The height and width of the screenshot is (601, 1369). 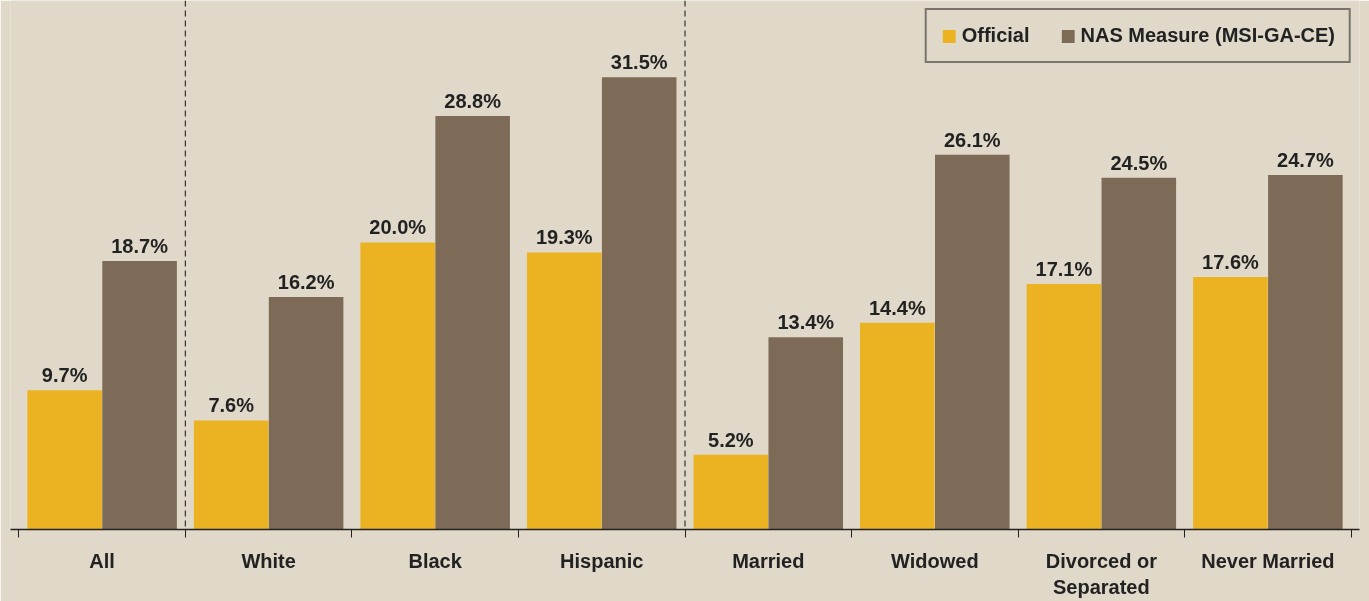 What do you see at coordinates (897, 307) in the screenshot?
I see `data-label: 14.4%` at bounding box center [897, 307].